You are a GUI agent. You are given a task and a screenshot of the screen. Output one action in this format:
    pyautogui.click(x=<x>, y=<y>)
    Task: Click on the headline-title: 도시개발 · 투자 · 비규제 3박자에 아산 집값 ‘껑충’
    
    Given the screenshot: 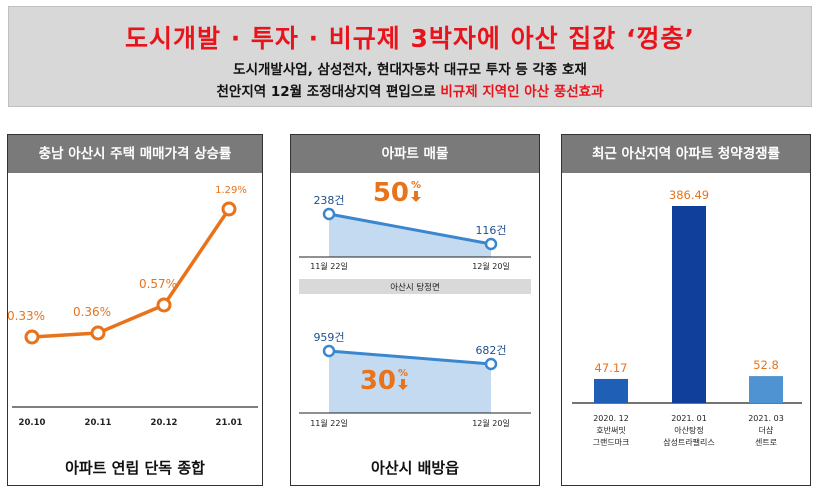 What is the action you would take?
    pyautogui.click(x=409, y=38)
    